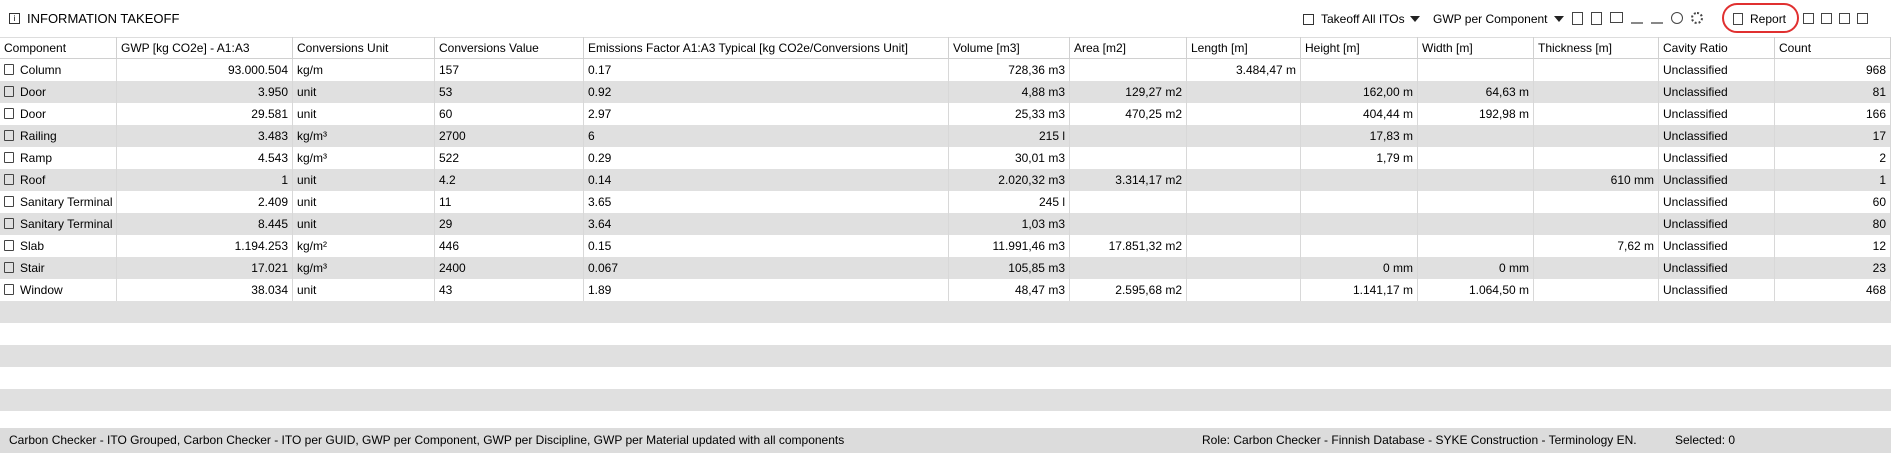 This screenshot has height=453, width=1891. Describe the element at coordinates (1387, 114) in the screenshot. I see `cell-text: 404,44 m` at that location.